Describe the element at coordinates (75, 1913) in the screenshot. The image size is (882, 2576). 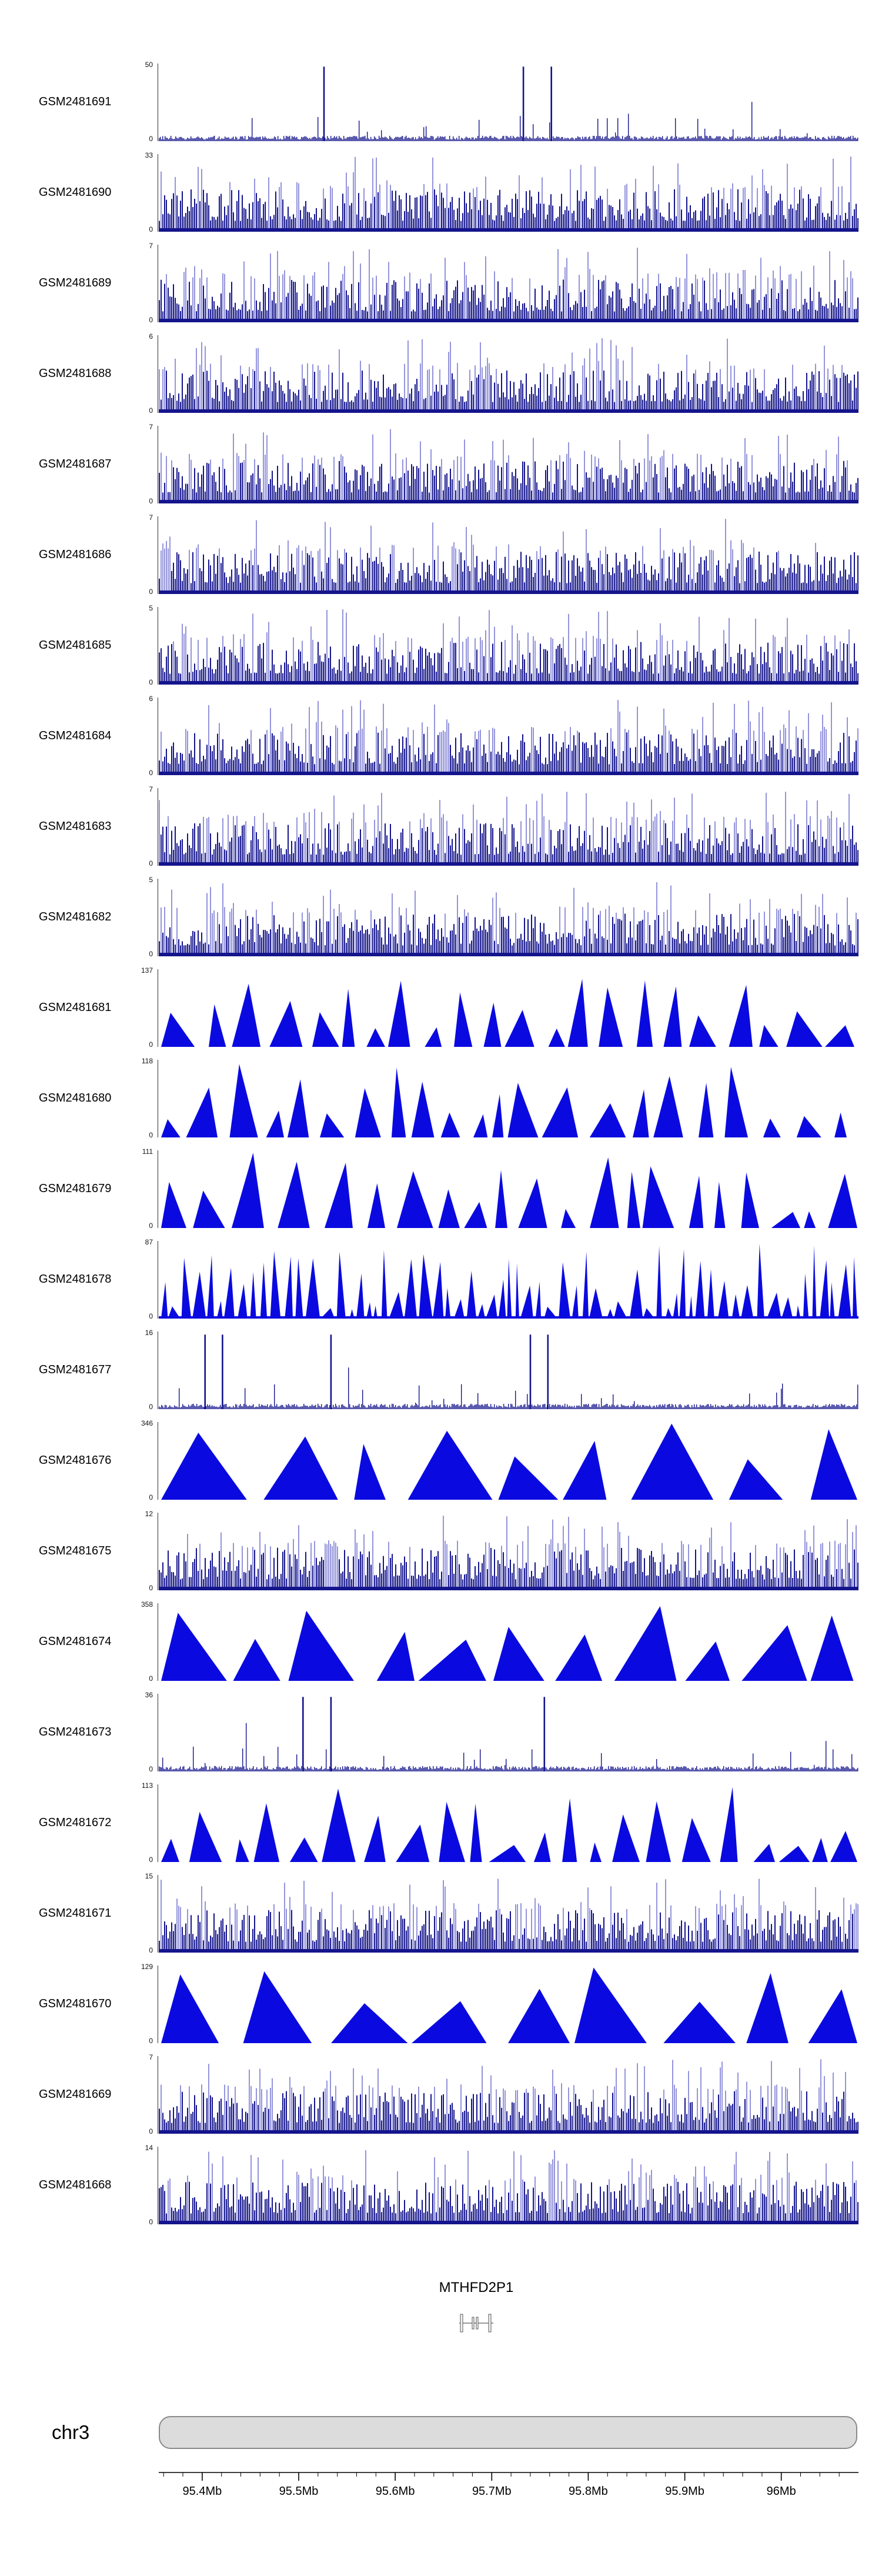
I see `track-label: GSM2481671` at that location.